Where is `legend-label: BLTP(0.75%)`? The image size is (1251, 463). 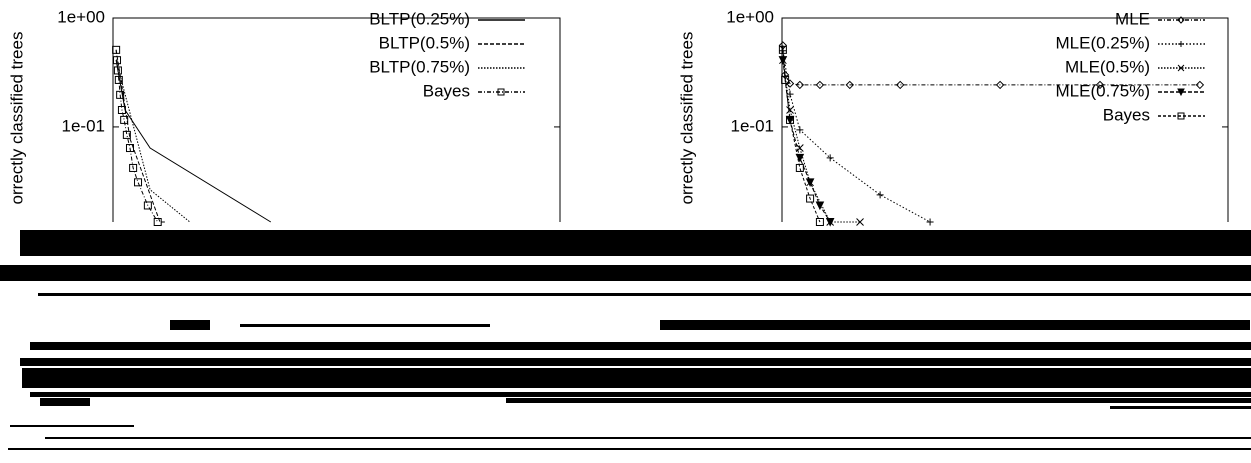
legend-label: BLTP(0.75%) is located at coordinates (419, 66).